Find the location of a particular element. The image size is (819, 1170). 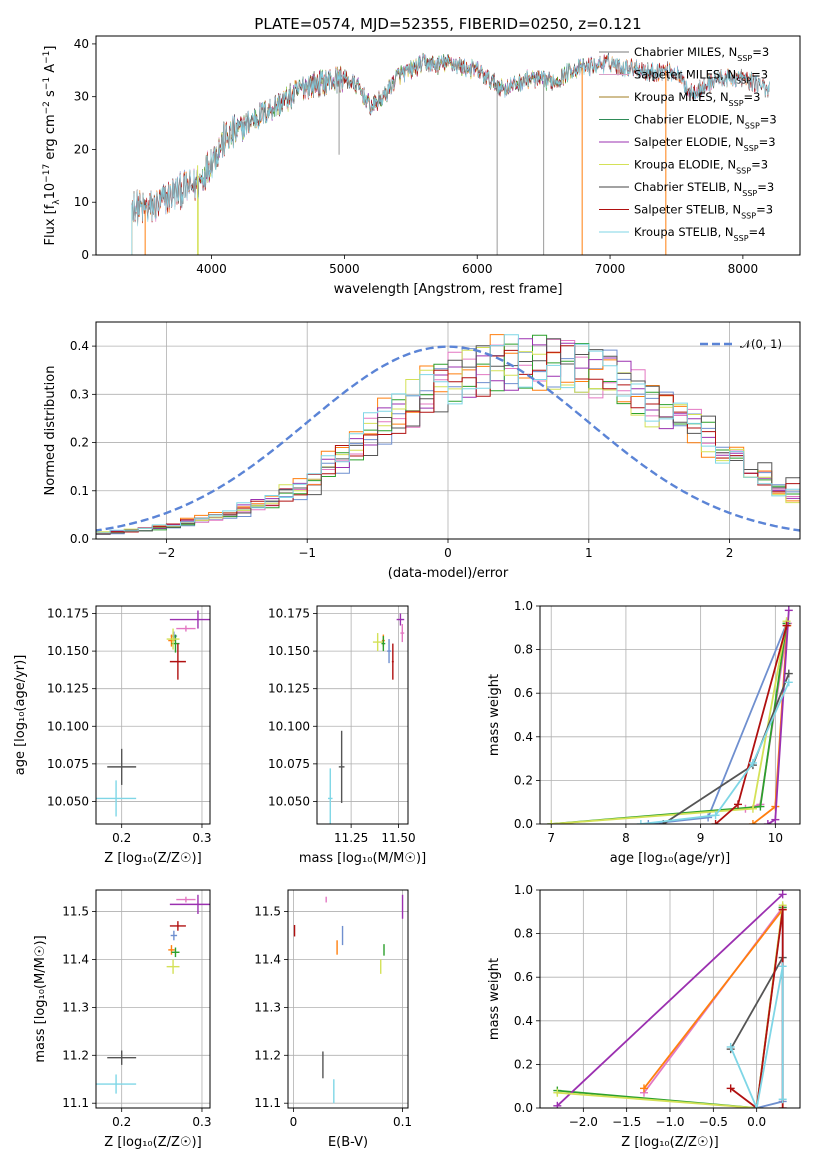

weight-line-chabrier_elodie is located at coordinates (669, 723).